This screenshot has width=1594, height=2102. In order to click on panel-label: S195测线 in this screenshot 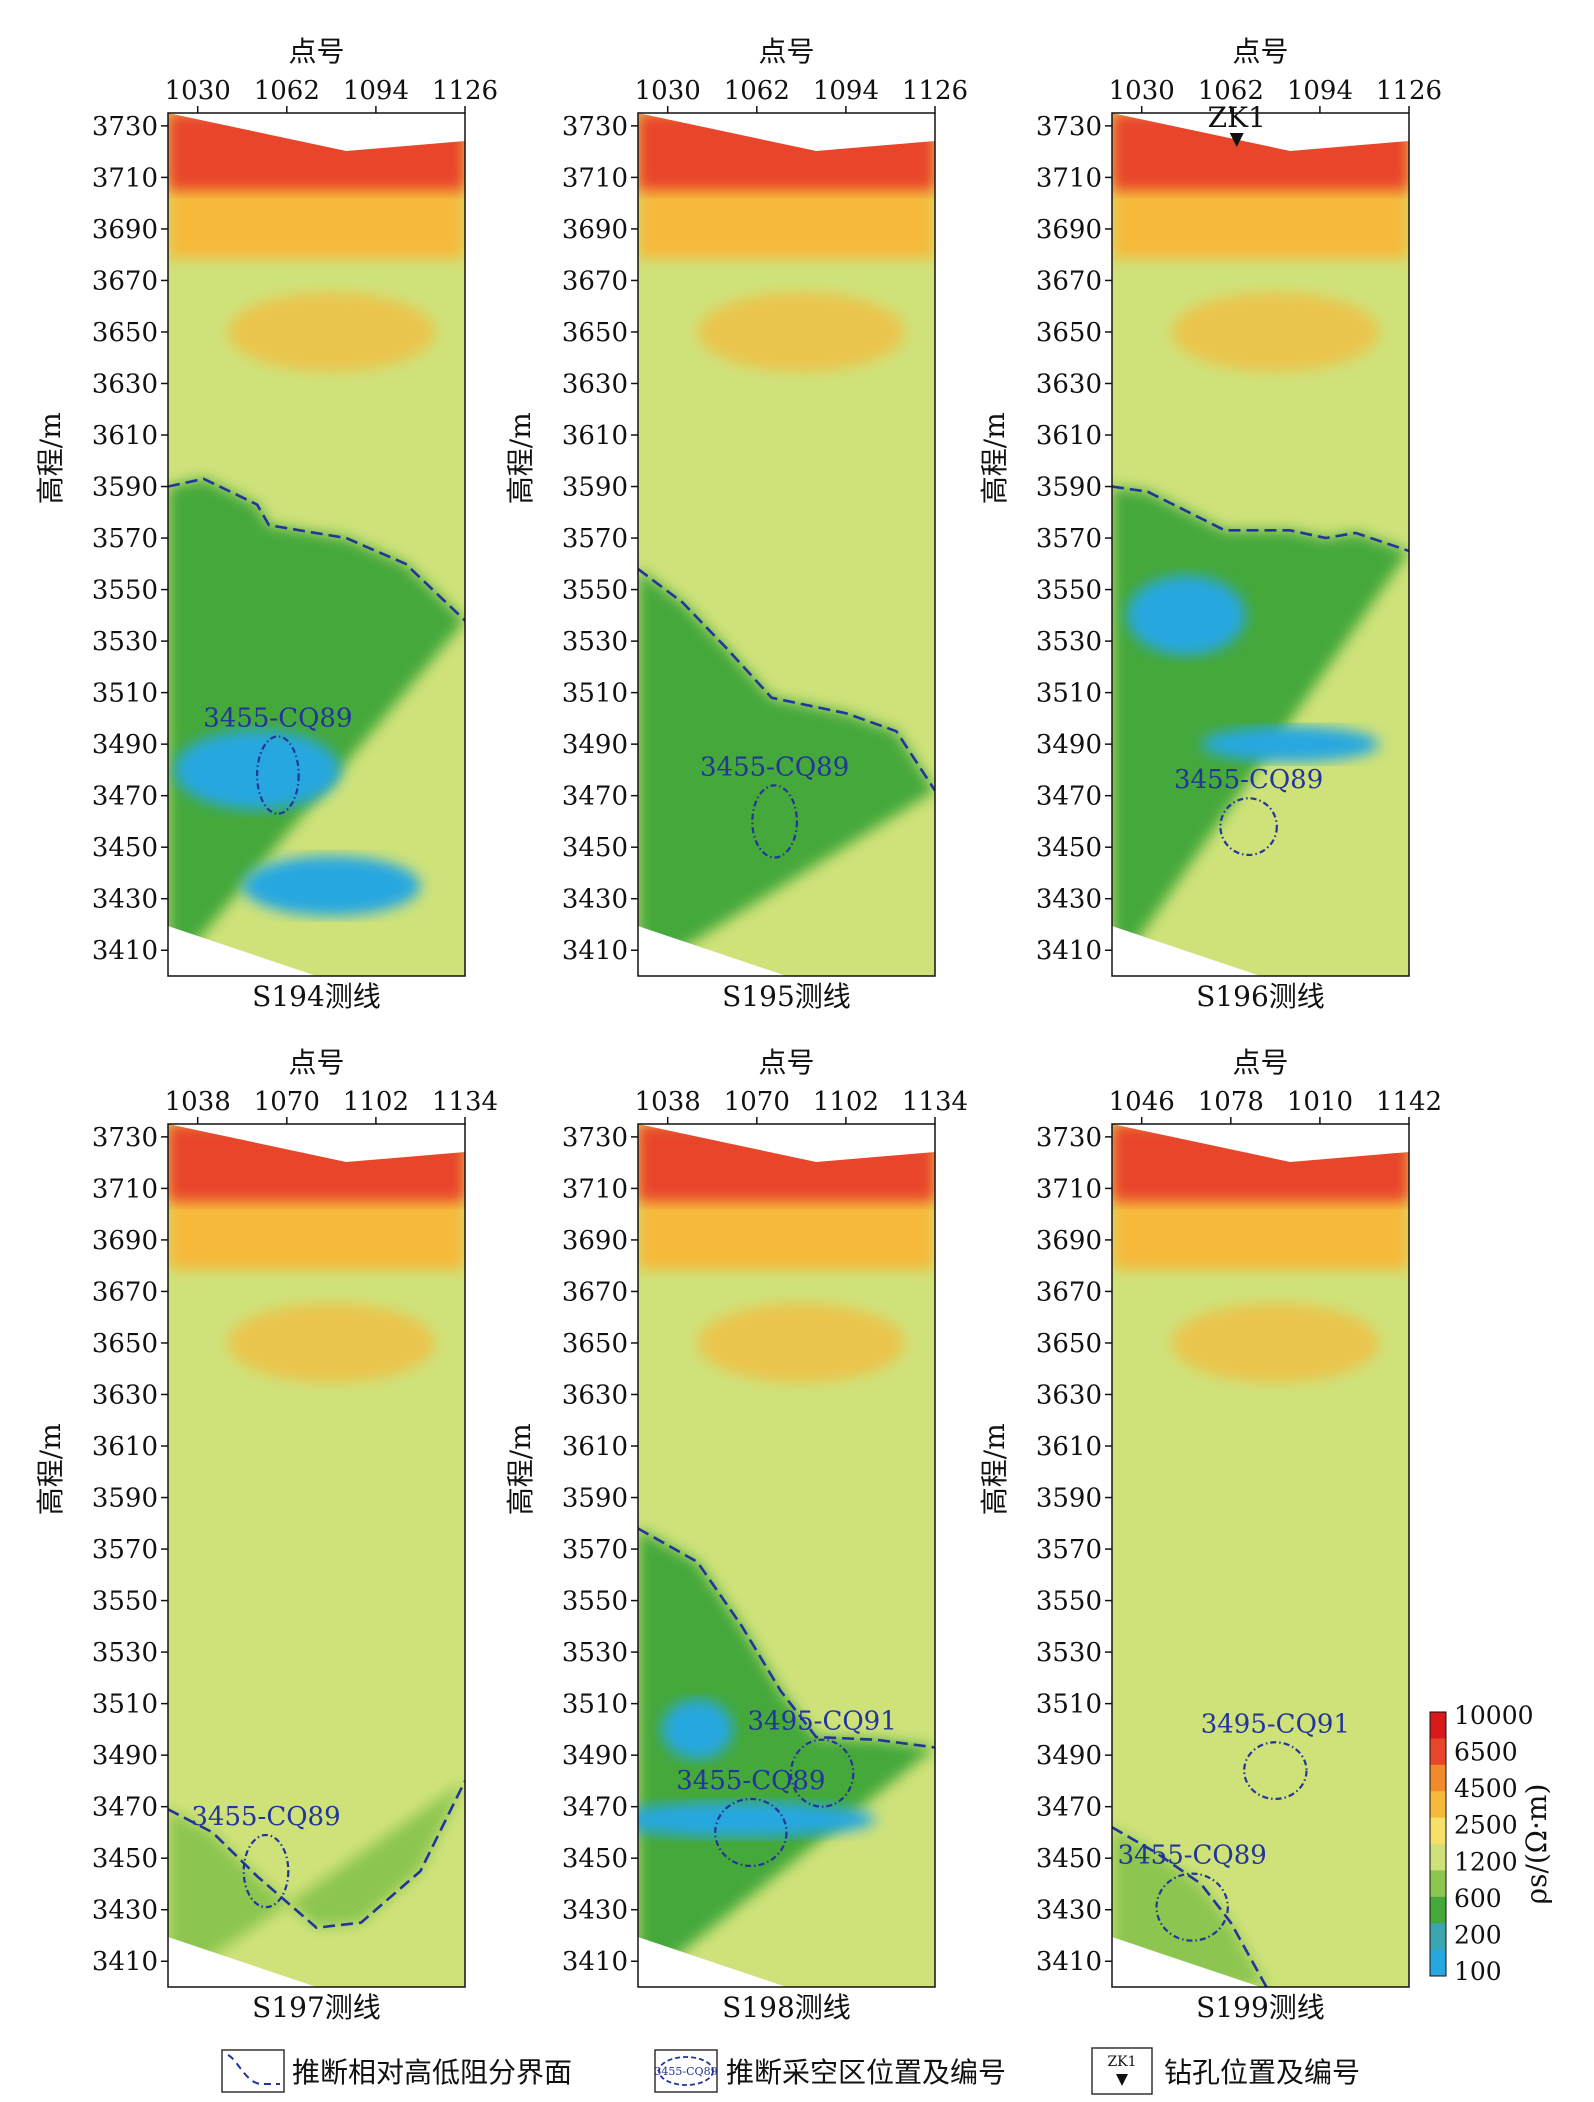, I will do `click(786, 996)`.